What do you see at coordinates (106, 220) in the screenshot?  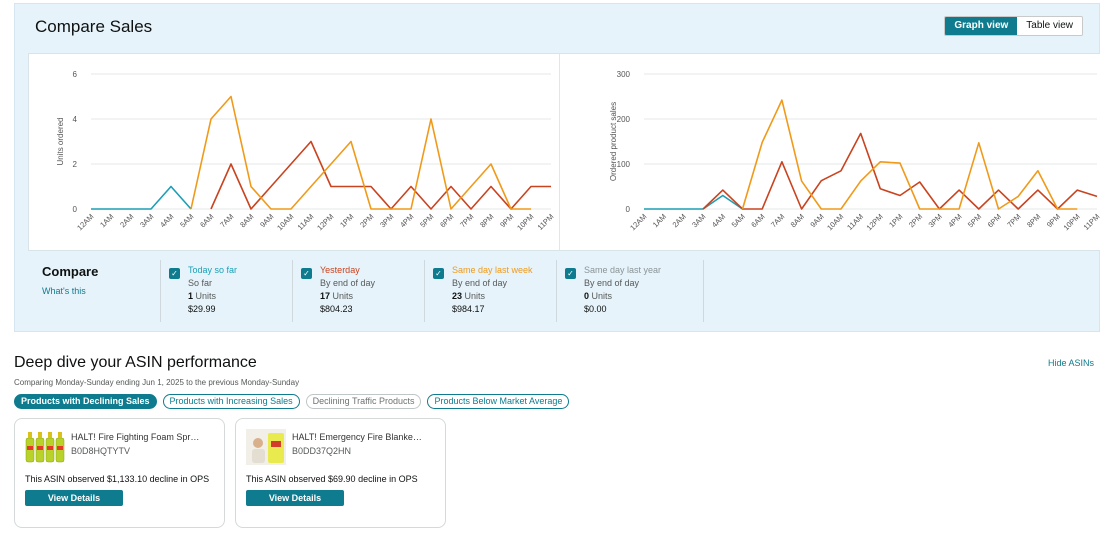 I see `x-tick-label: 1AM` at bounding box center [106, 220].